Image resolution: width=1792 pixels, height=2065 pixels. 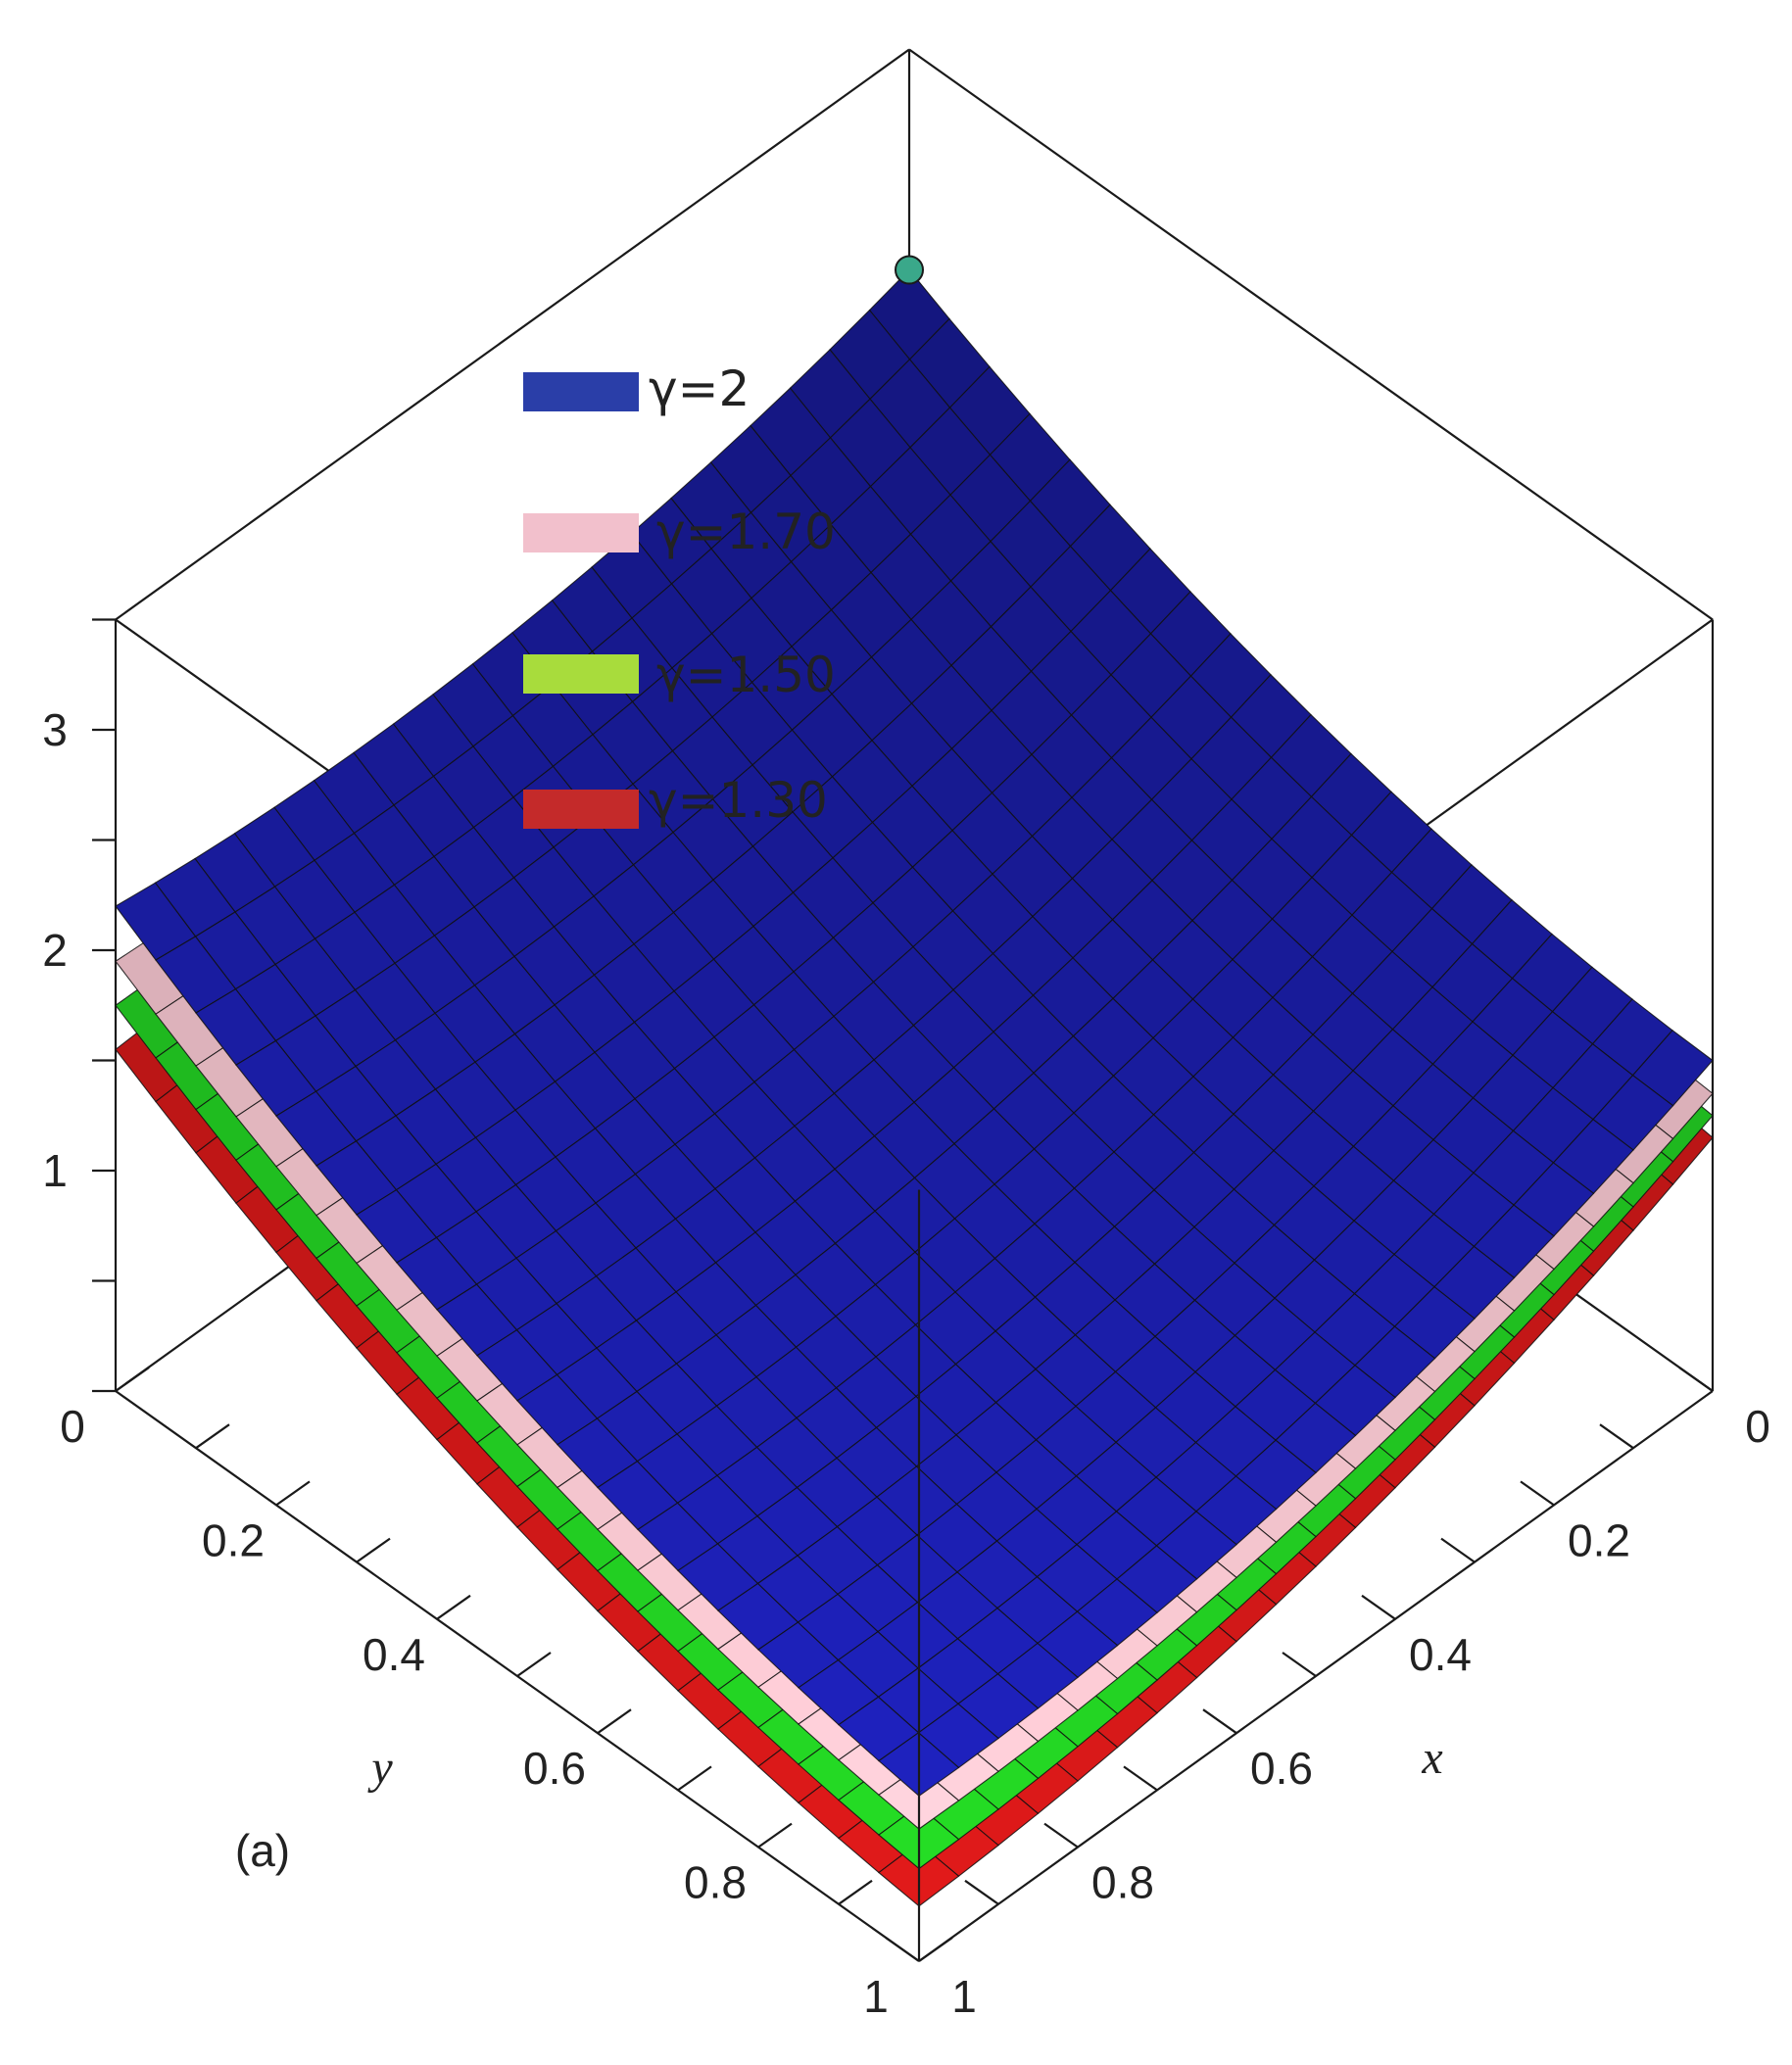 What do you see at coordinates (512, 334) in the screenshot?
I see `box-edge-top-left` at bounding box center [512, 334].